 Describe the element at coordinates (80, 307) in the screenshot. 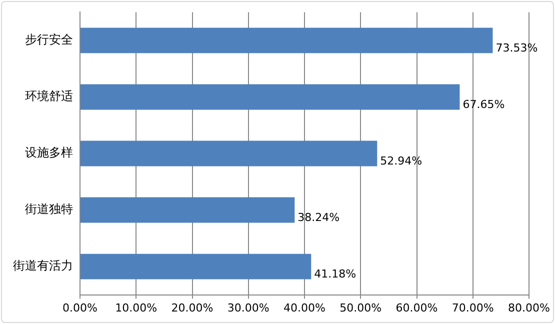

I see `x-tick-label: 0.00%` at that location.